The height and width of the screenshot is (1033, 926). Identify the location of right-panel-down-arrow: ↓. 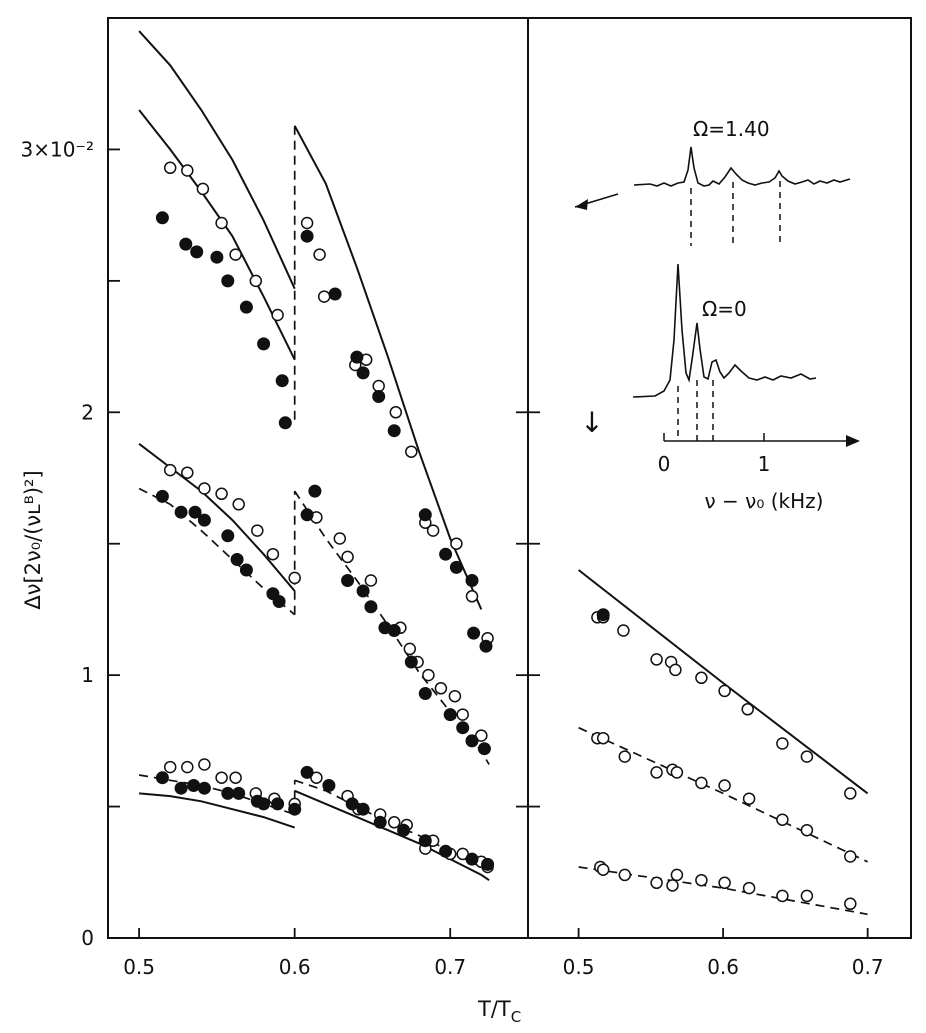
(591, 422).